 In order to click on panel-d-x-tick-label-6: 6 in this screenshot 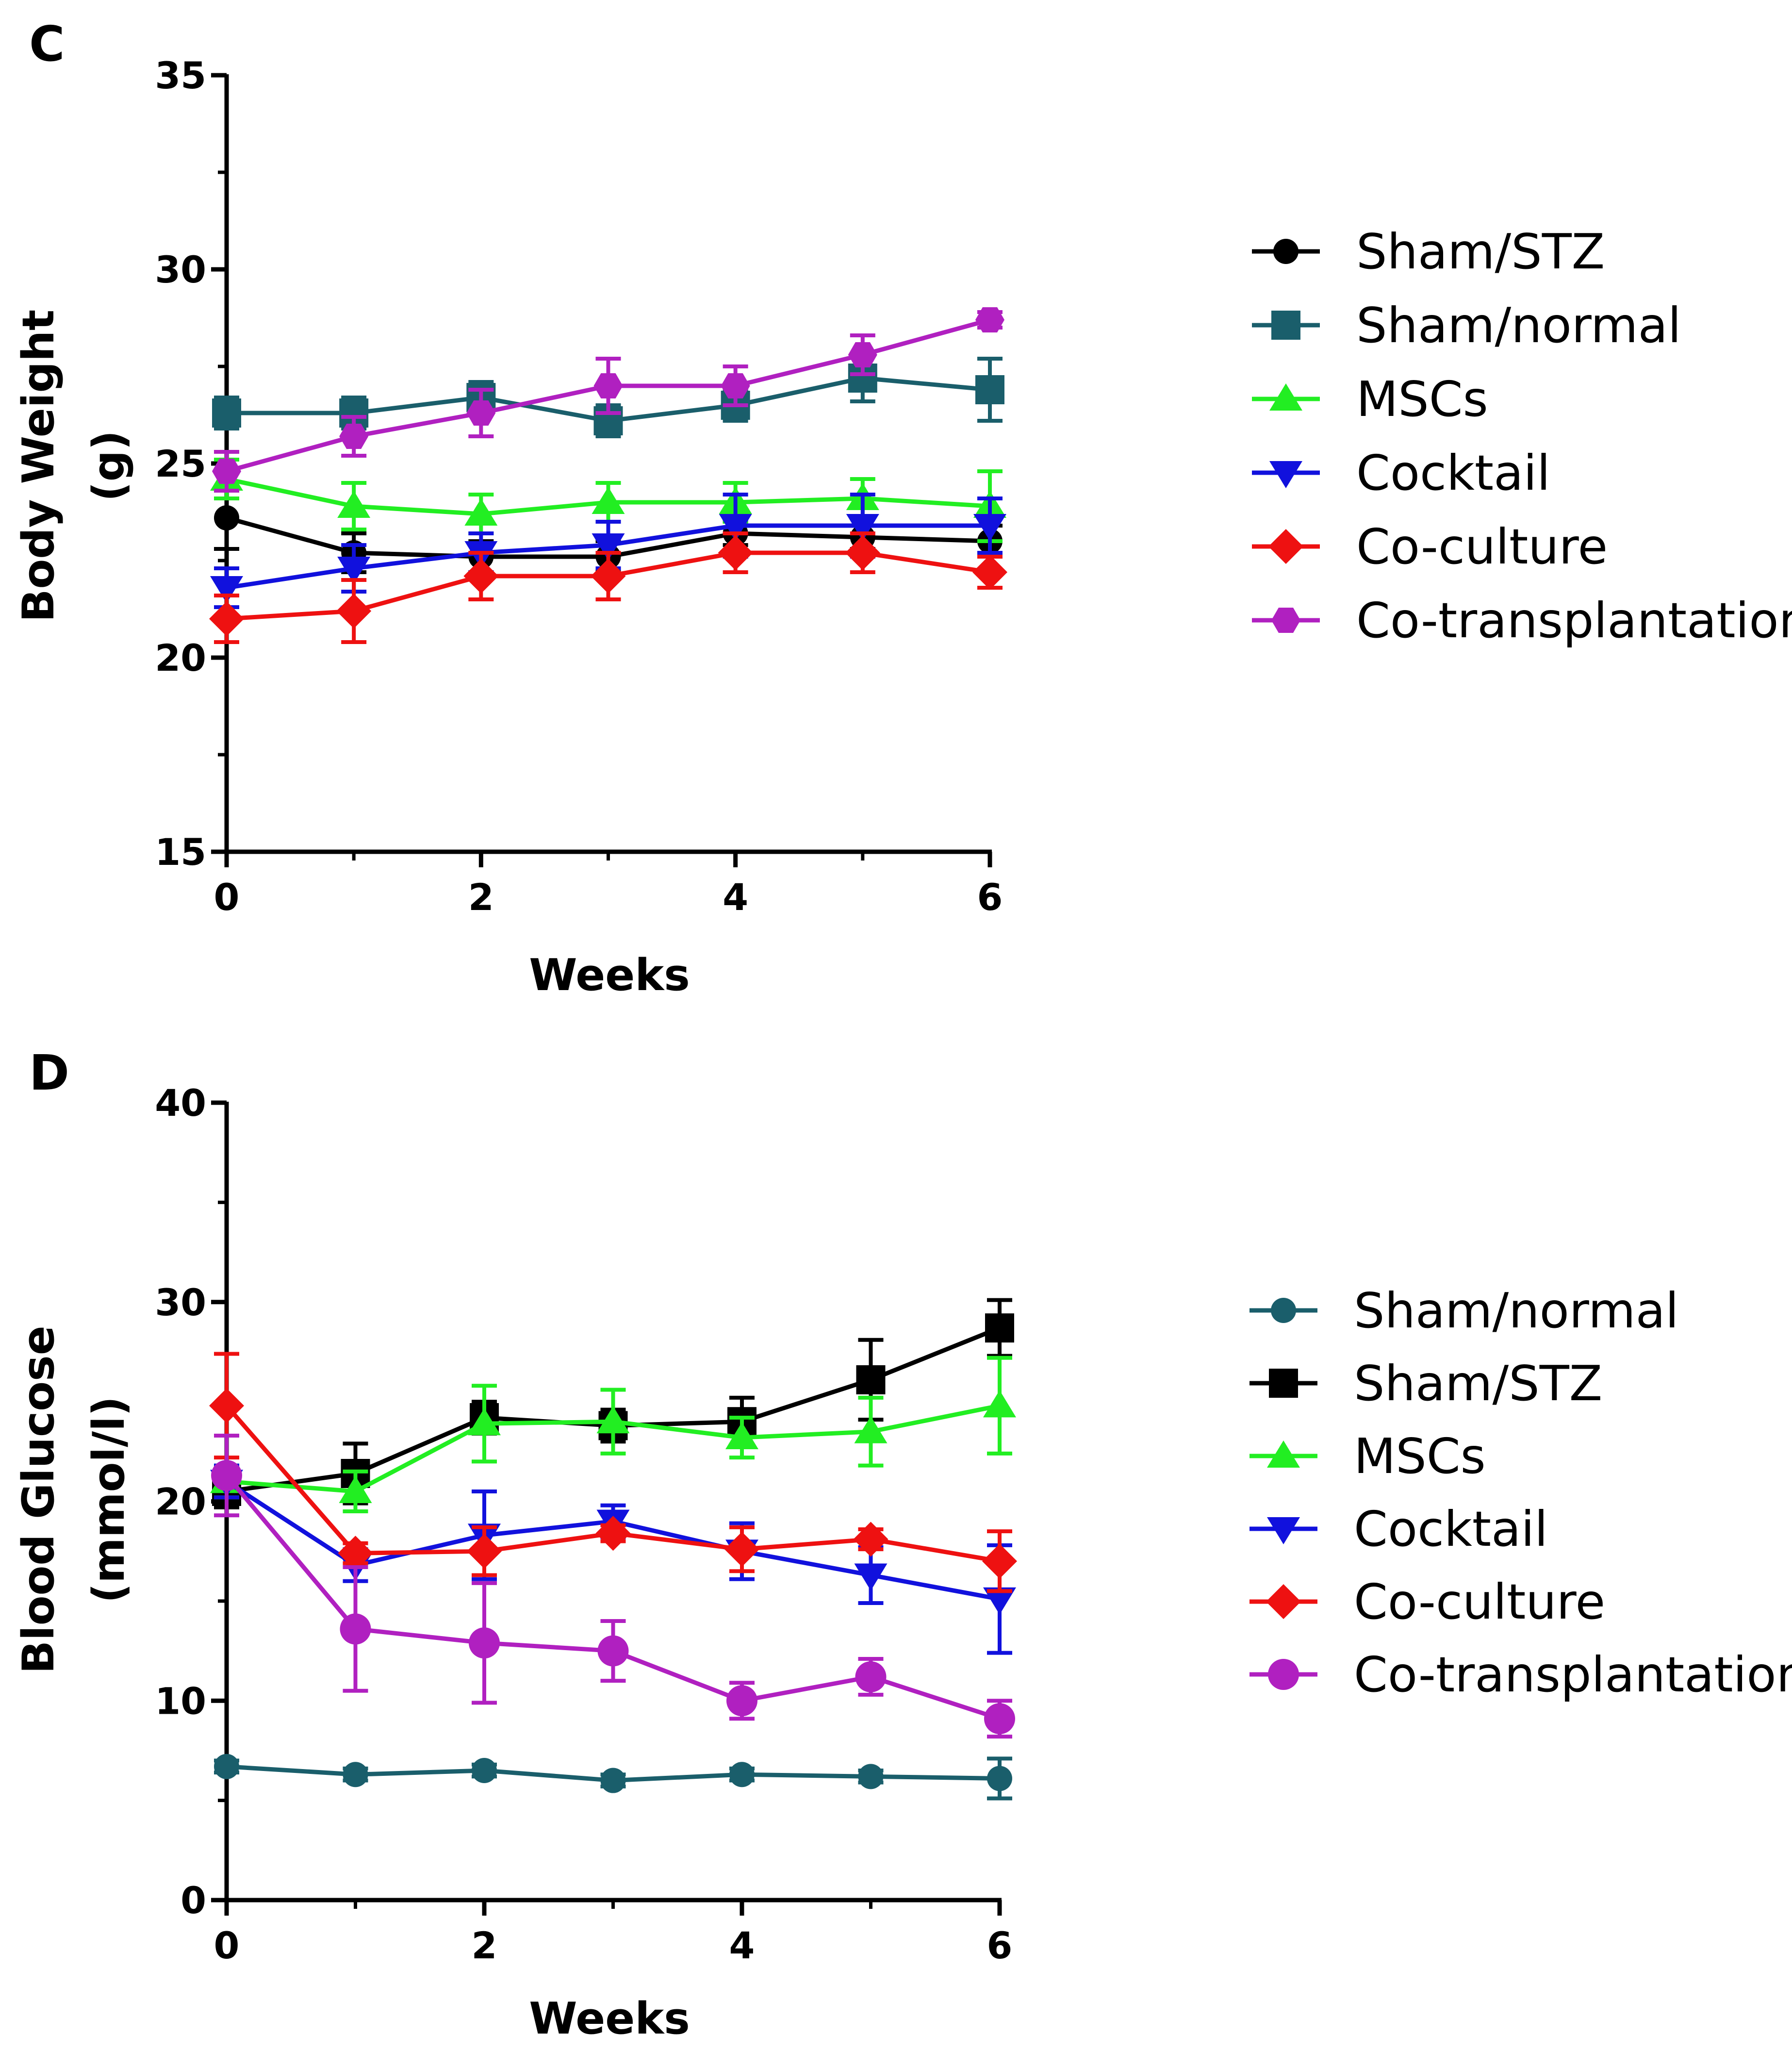, I will do `click(1000, 1945)`.